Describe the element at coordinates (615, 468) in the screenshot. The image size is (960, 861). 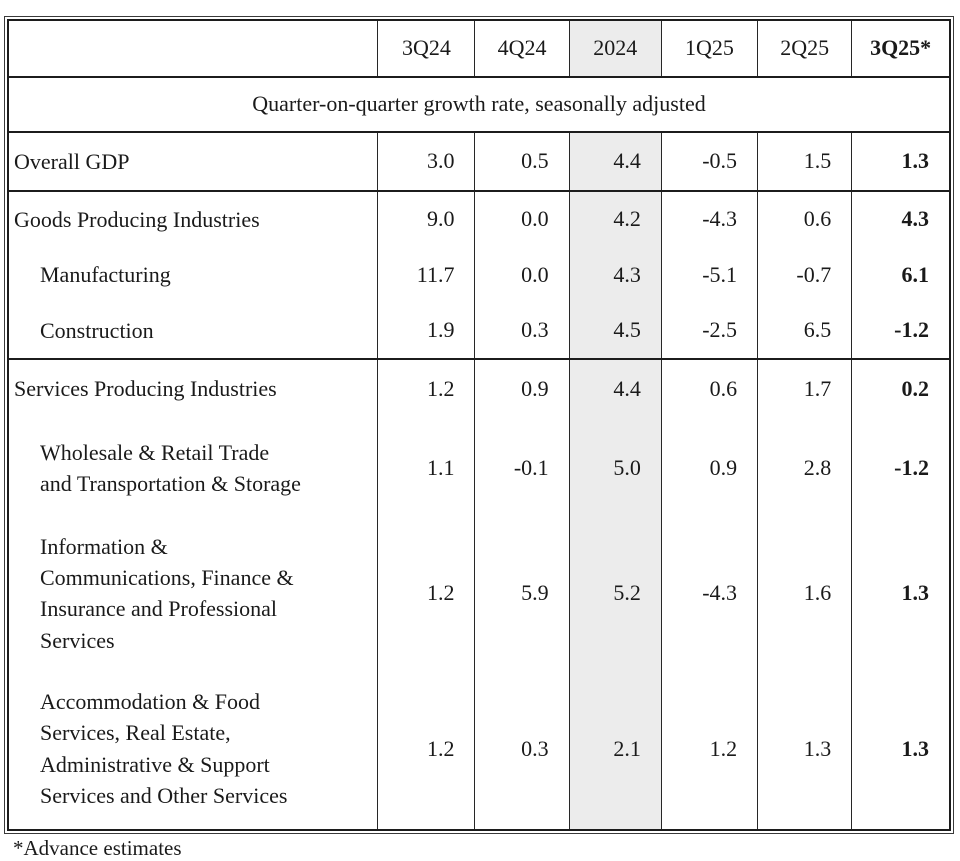
I see `value-cell: 5.0` at that location.